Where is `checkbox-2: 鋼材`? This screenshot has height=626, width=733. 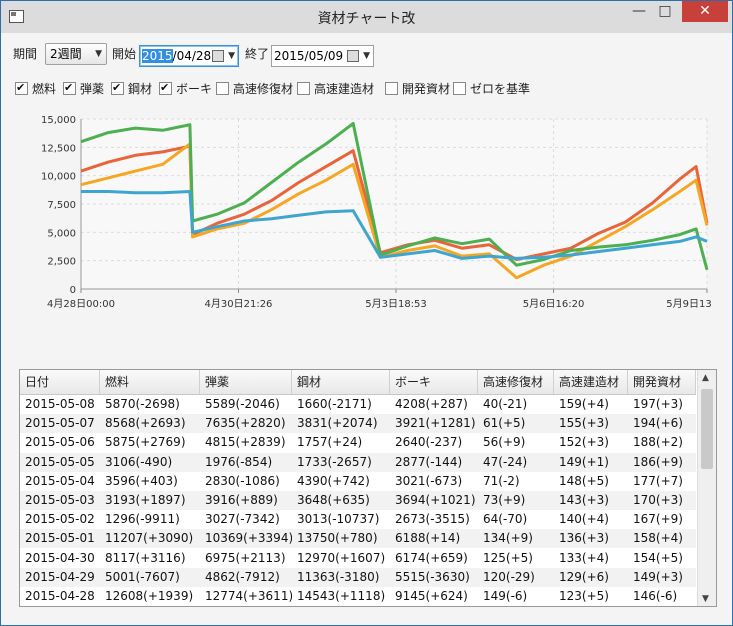 checkbox-2: 鋼材 is located at coordinates (131, 89).